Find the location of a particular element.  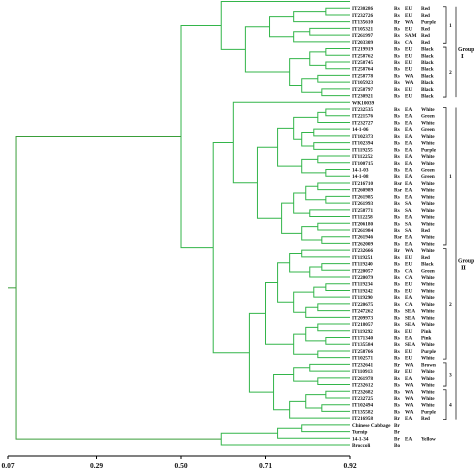

subgroup-bracket is located at coordinates (445, 25).